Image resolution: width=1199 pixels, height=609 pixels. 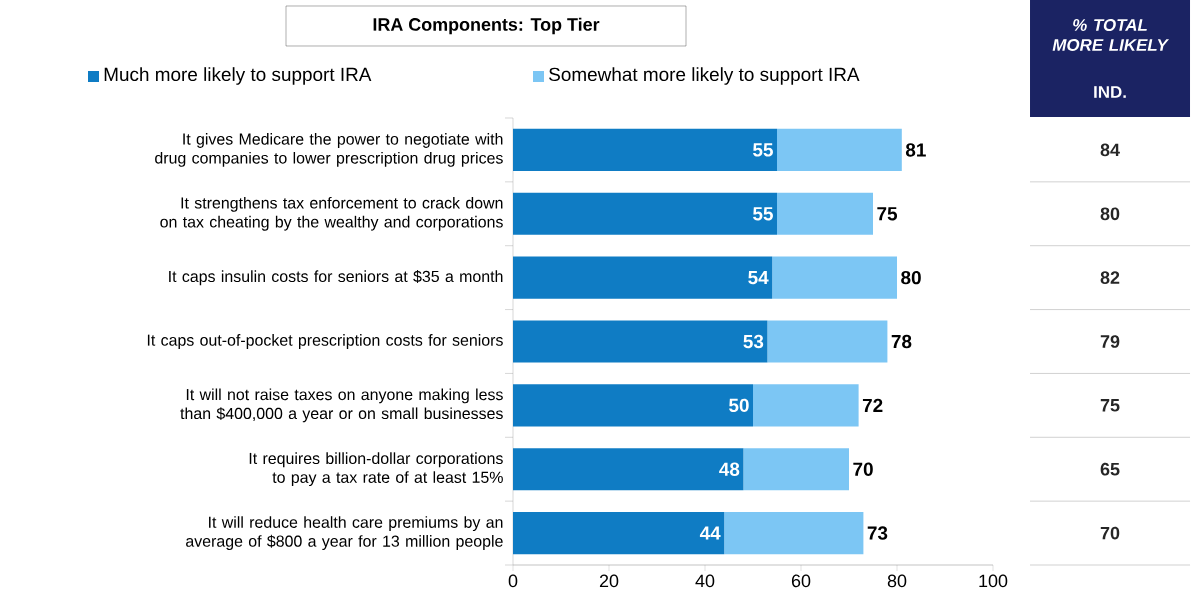 I want to click on total-label: 81, so click(x=915, y=150).